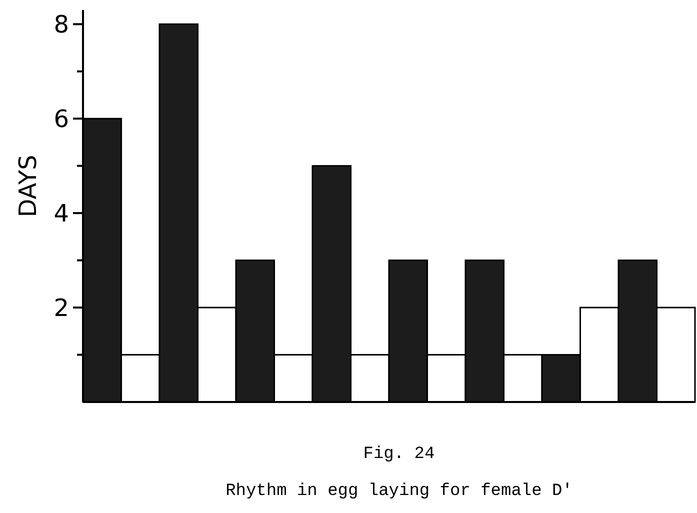  What do you see at coordinates (28, 186) in the screenshot?
I see `y-axis-title: DAYS` at bounding box center [28, 186].